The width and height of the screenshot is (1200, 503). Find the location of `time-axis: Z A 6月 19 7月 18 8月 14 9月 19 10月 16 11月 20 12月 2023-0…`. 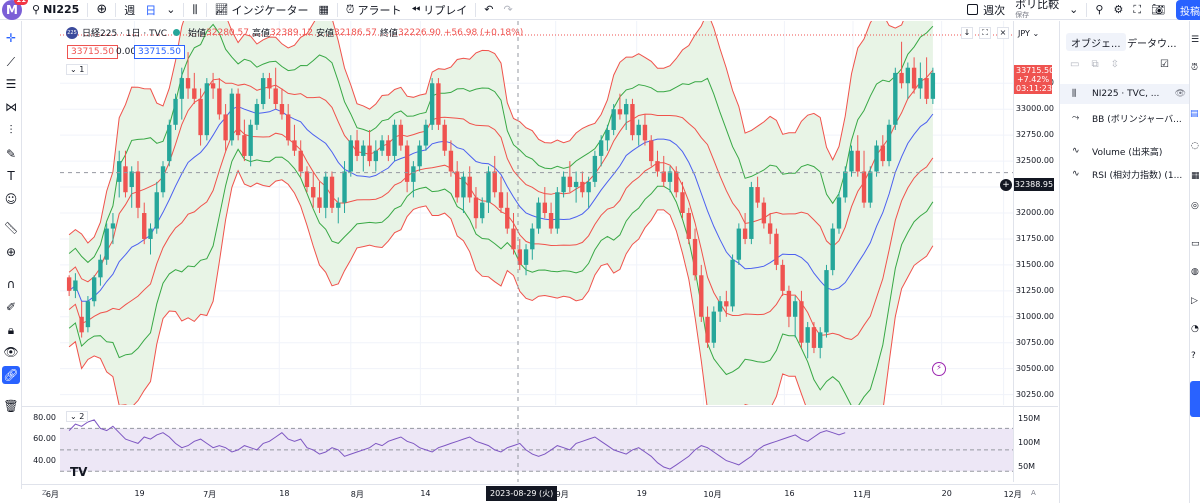

time-axis: Z A 6月 19 7月 18 8月 14 9月 19 10月 16 11月 20 12月 2023-0… is located at coordinates (540, 493).